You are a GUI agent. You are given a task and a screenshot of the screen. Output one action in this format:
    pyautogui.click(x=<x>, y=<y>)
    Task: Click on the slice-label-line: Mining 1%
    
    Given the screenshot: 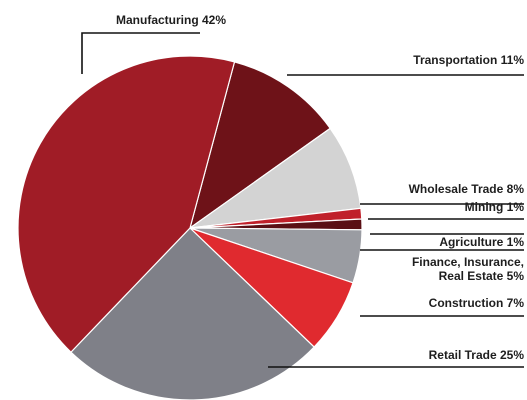 What is the action you would take?
    pyautogui.click(x=495, y=207)
    